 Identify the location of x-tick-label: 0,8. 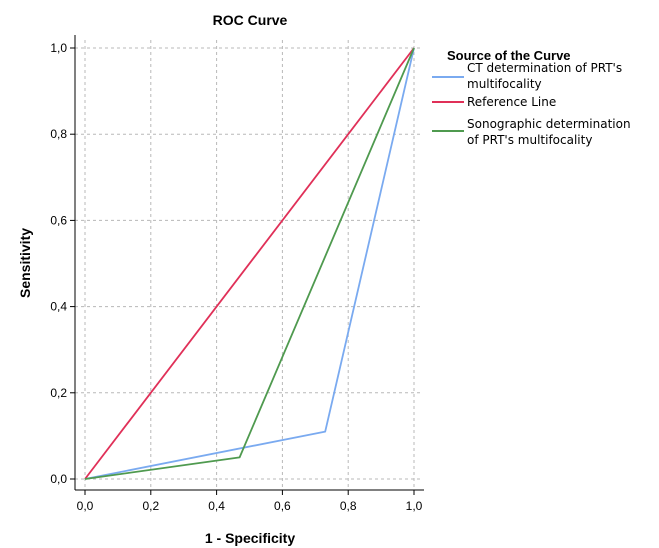
(348, 506).